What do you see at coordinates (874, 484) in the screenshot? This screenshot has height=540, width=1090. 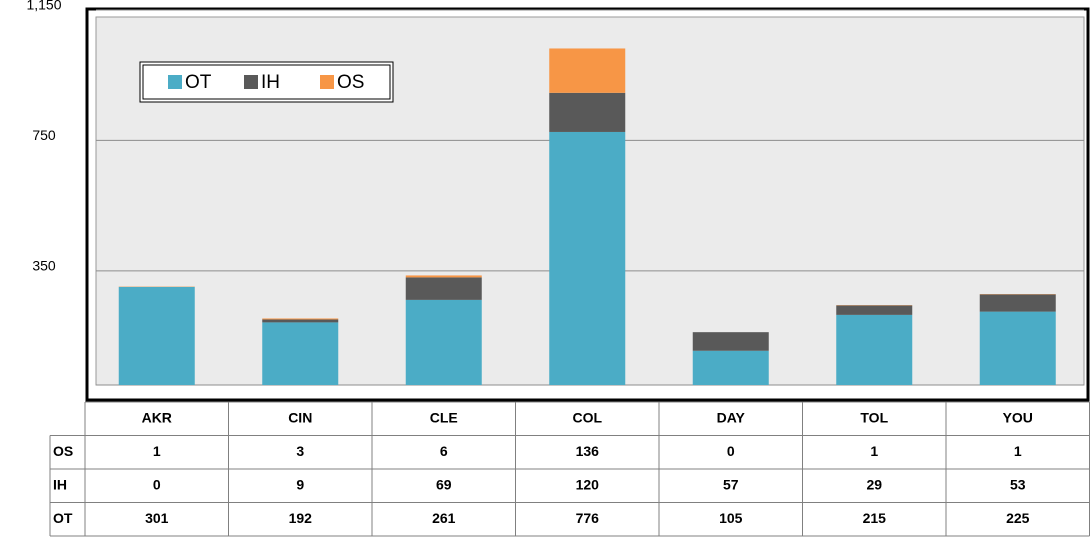 I see `table-cell: 29` at bounding box center [874, 484].